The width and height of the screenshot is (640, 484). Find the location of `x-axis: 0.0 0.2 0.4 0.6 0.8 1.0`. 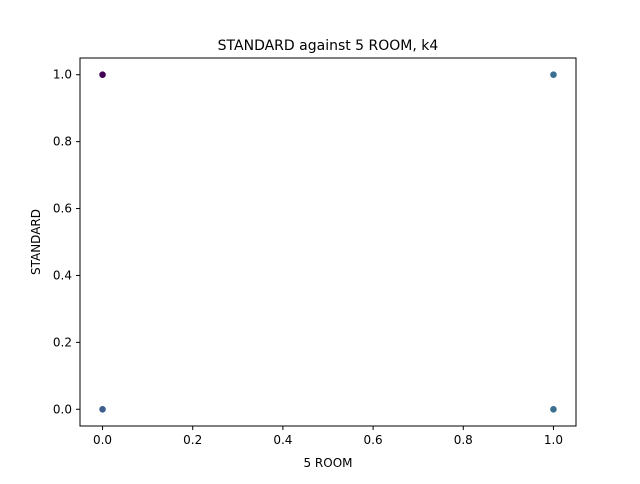

x-axis: 0.0 0.2 0.4 0.6 0.8 1.0 is located at coordinates (328, 436).